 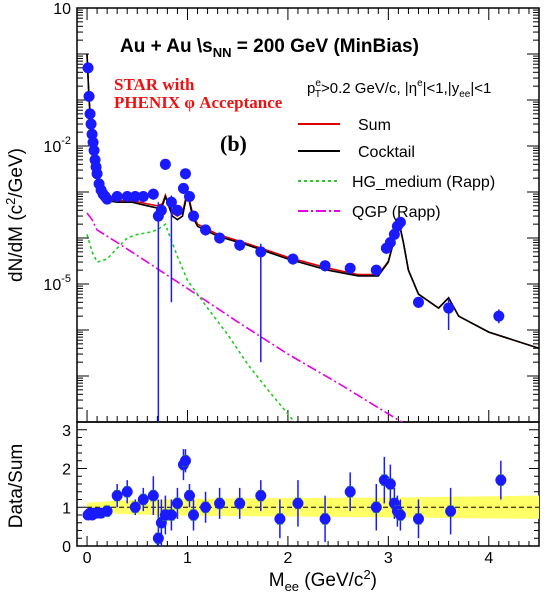 I want to click on x-tick-label: 0, so click(x=87, y=558).